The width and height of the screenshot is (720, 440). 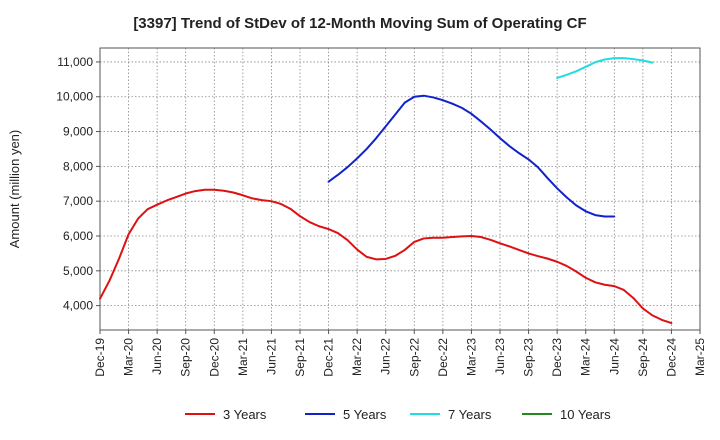 I want to click on y-axis-label: Amount (million yen), so click(x=14, y=189).